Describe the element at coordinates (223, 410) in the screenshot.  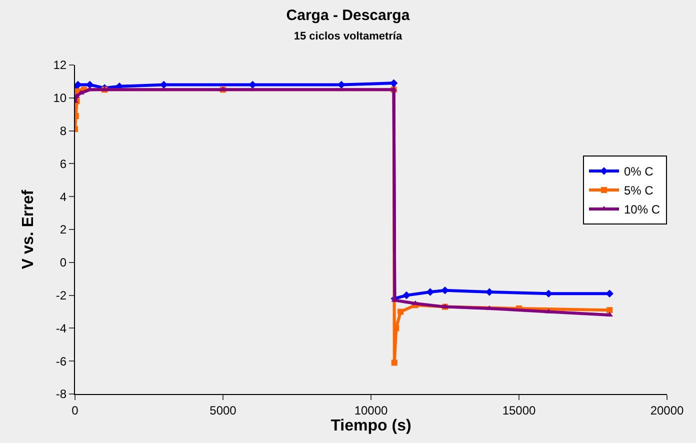
I see `x-tick-label: 5000` at that location.